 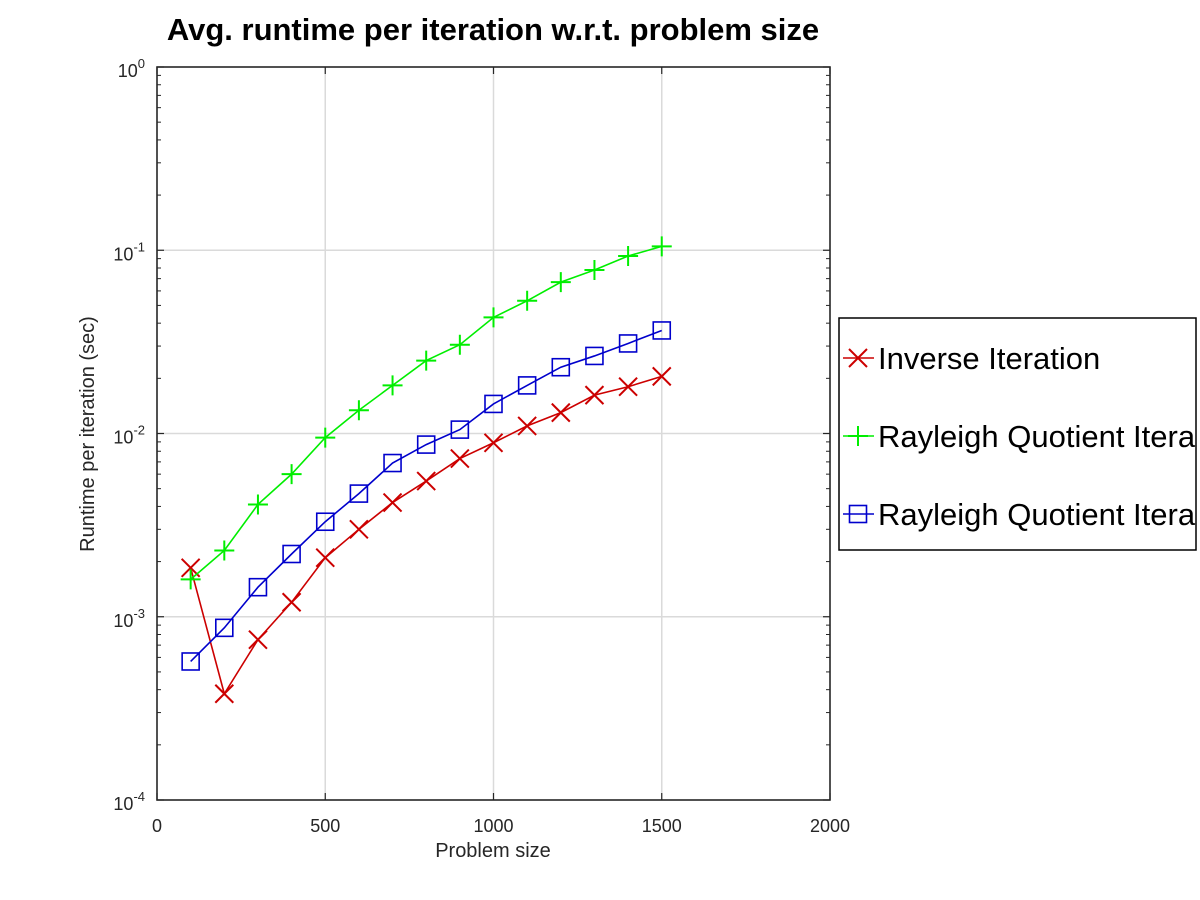 What do you see at coordinates (88, 434) in the screenshot?
I see `y-axis-label: Runtime per iteration (sec)` at bounding box center [88, 434].